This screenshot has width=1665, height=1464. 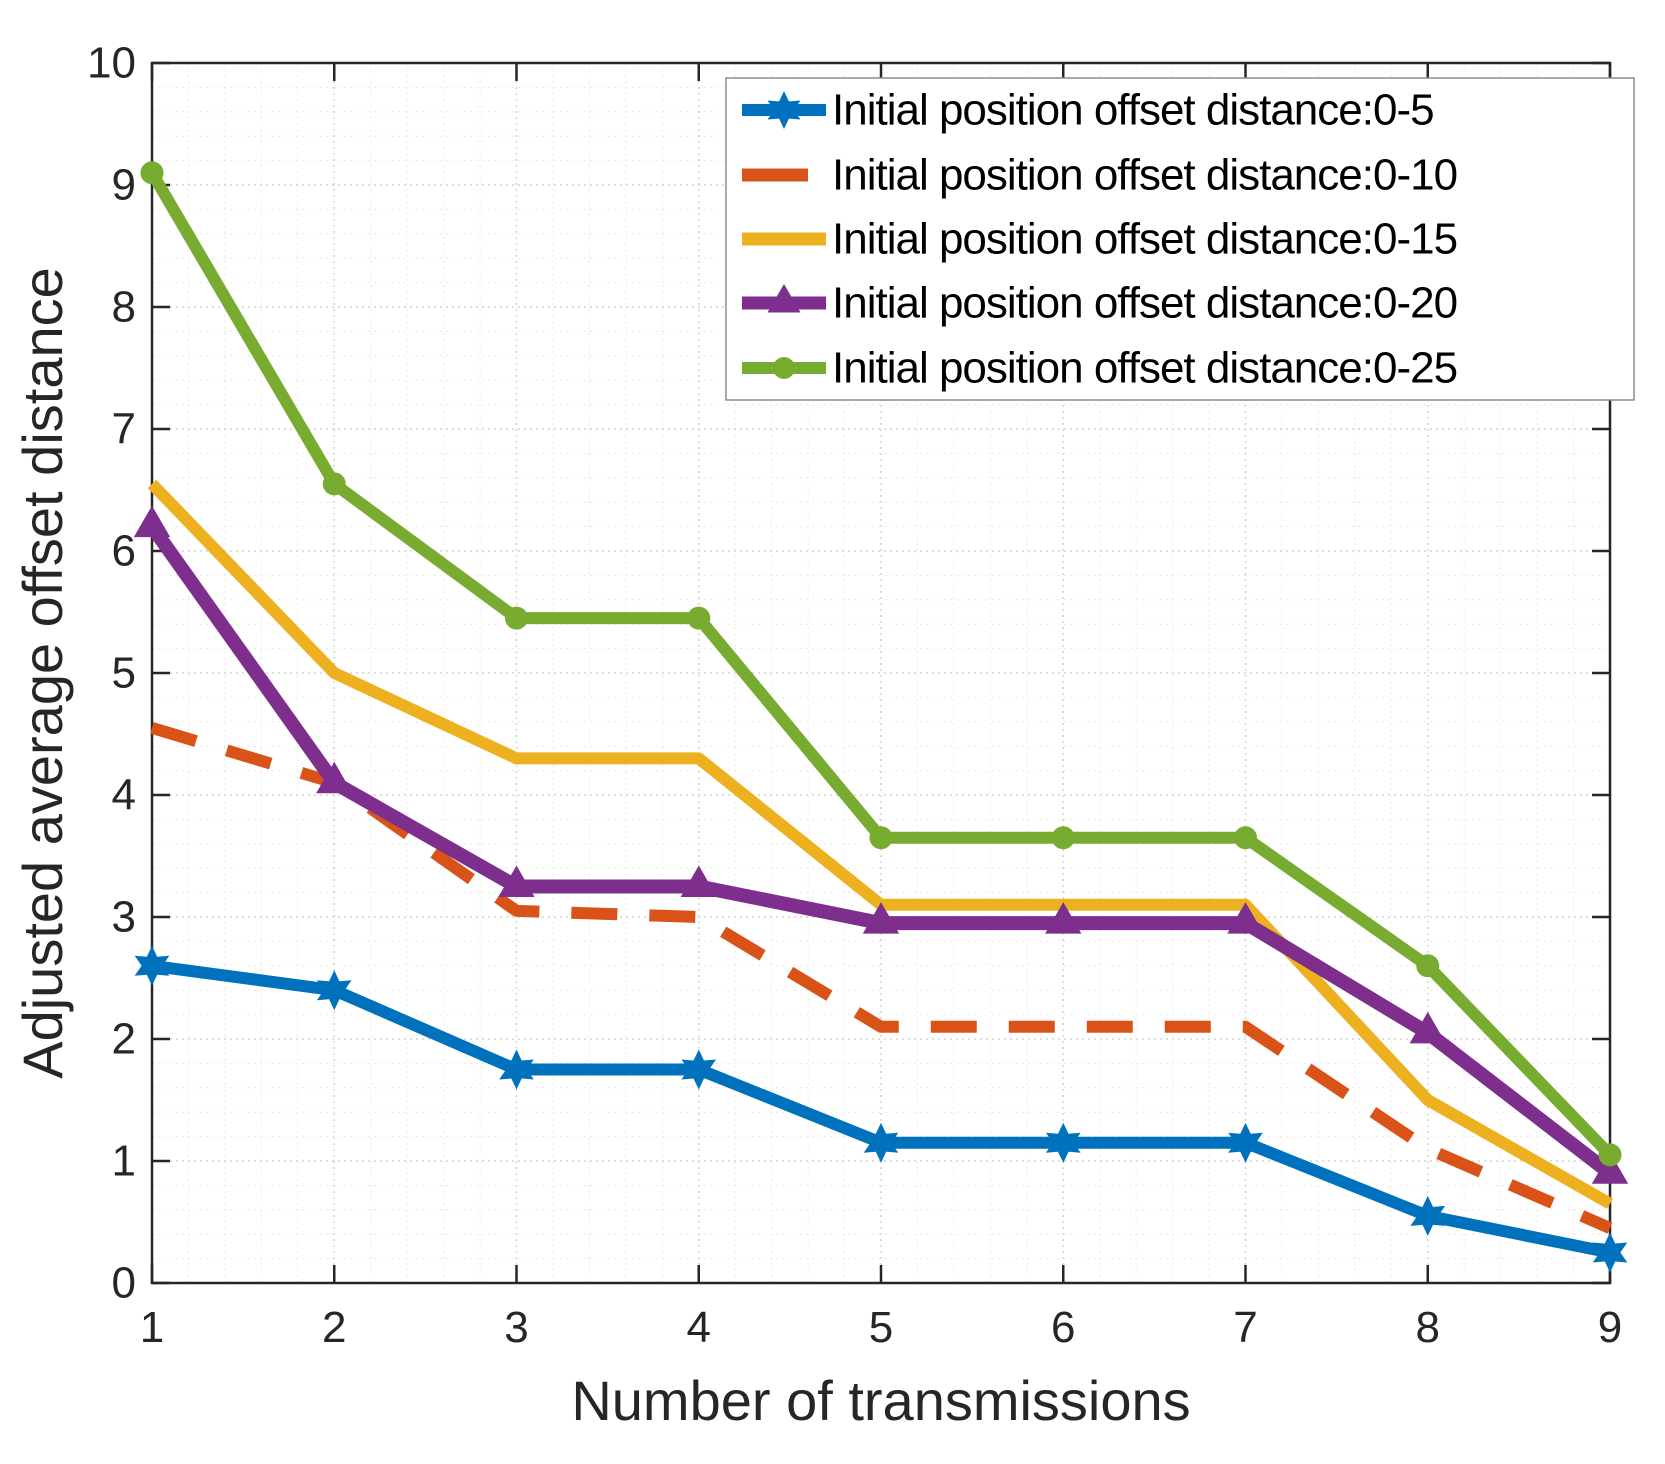 I want to click on legend-item-0-25: Initial position offset distance:0-25, so click(x=1100, y=368).